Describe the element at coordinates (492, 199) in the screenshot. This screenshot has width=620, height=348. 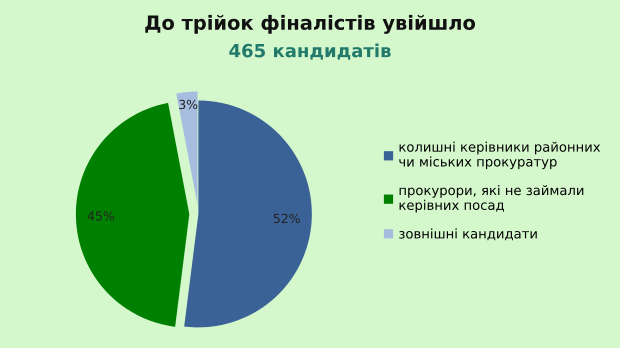
I see `legend-label: прокурори, які не займали керівних посад` at that location.